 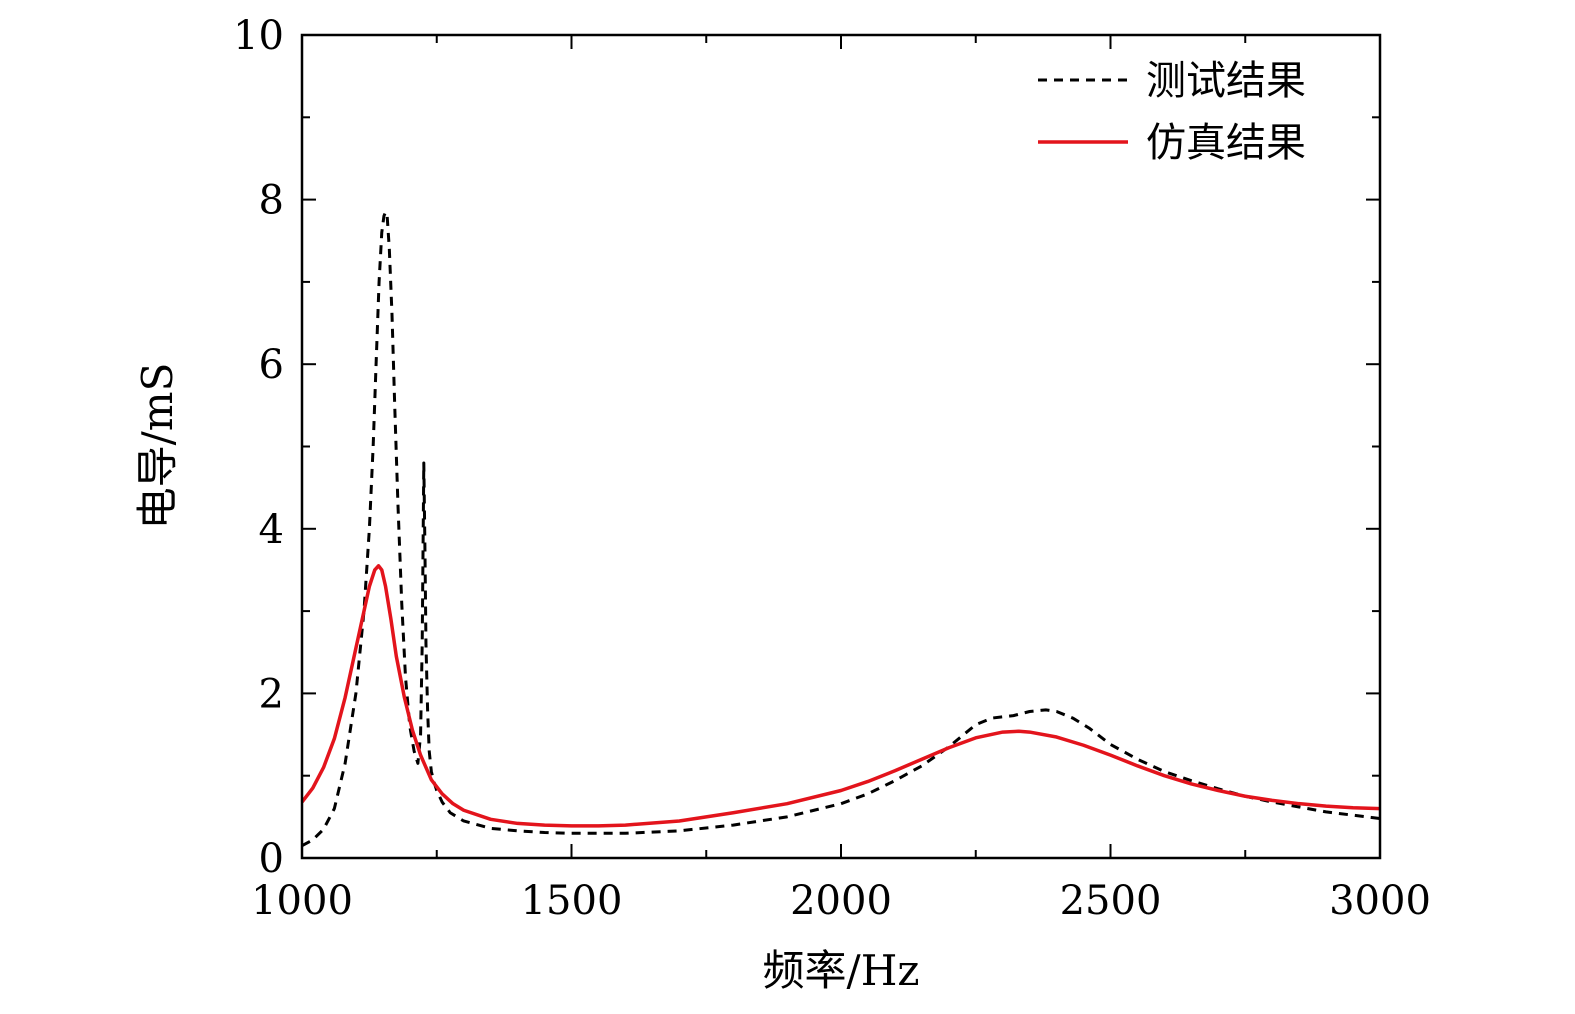 I want to click on y-axis-title: 电导/mS, so click(x=157, y=446).